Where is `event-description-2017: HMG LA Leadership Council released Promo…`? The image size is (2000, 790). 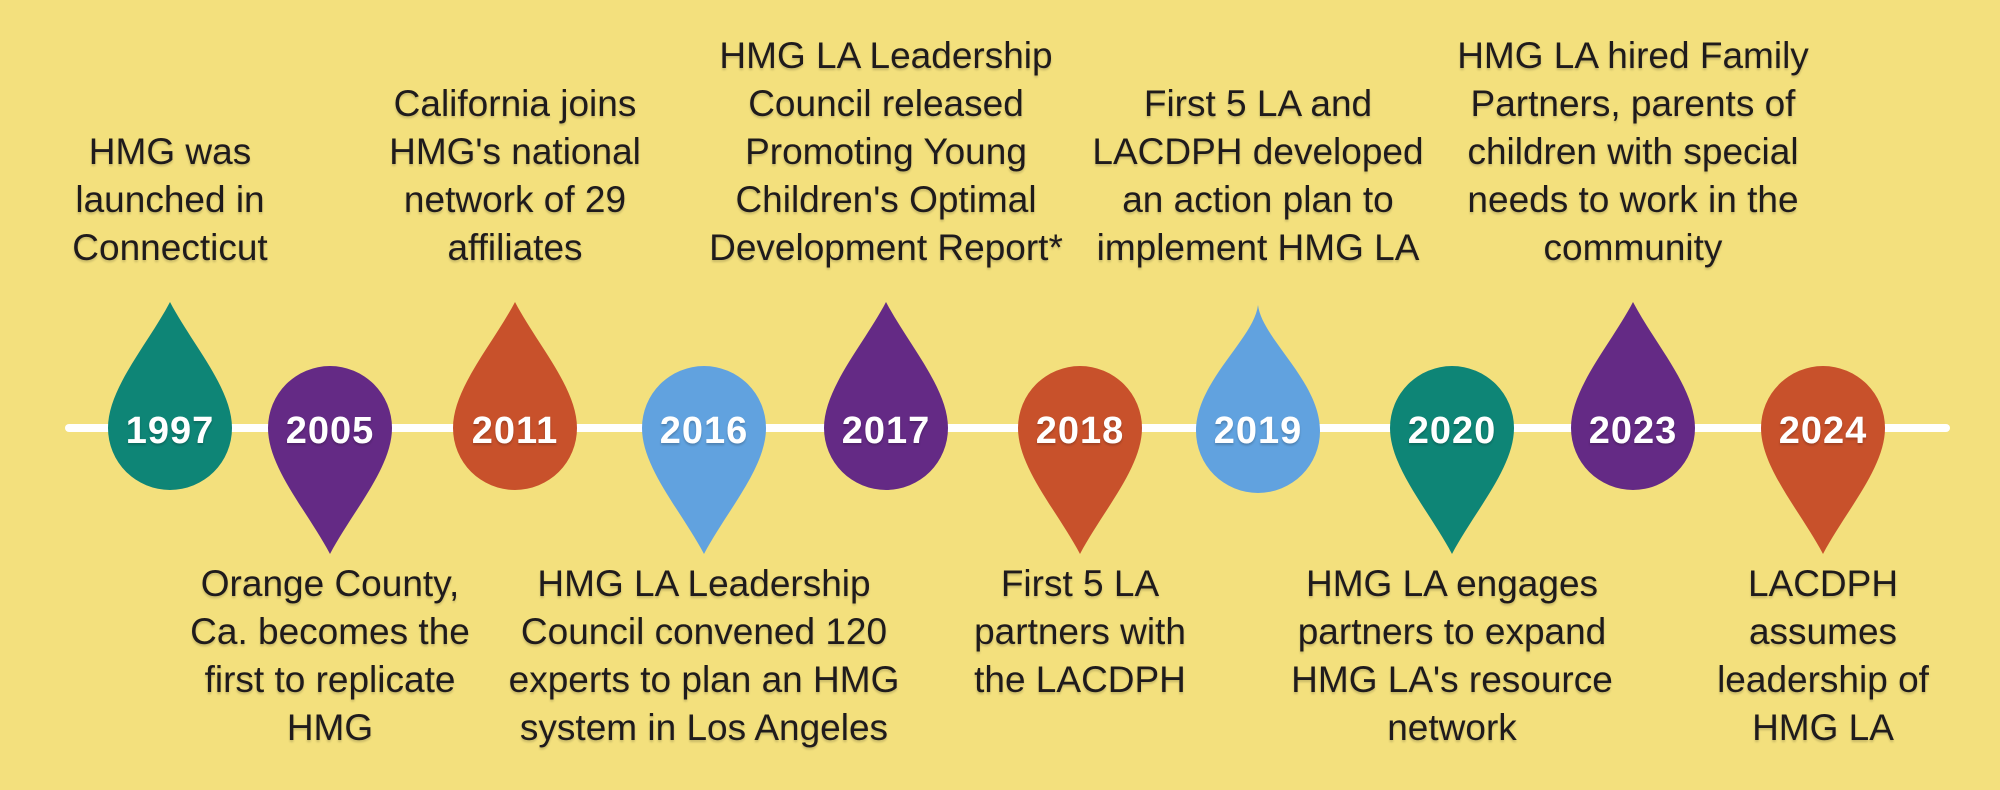 event-description-2017: HMG LA Leadership Council released Promo… is located at coordinates (886, 151).